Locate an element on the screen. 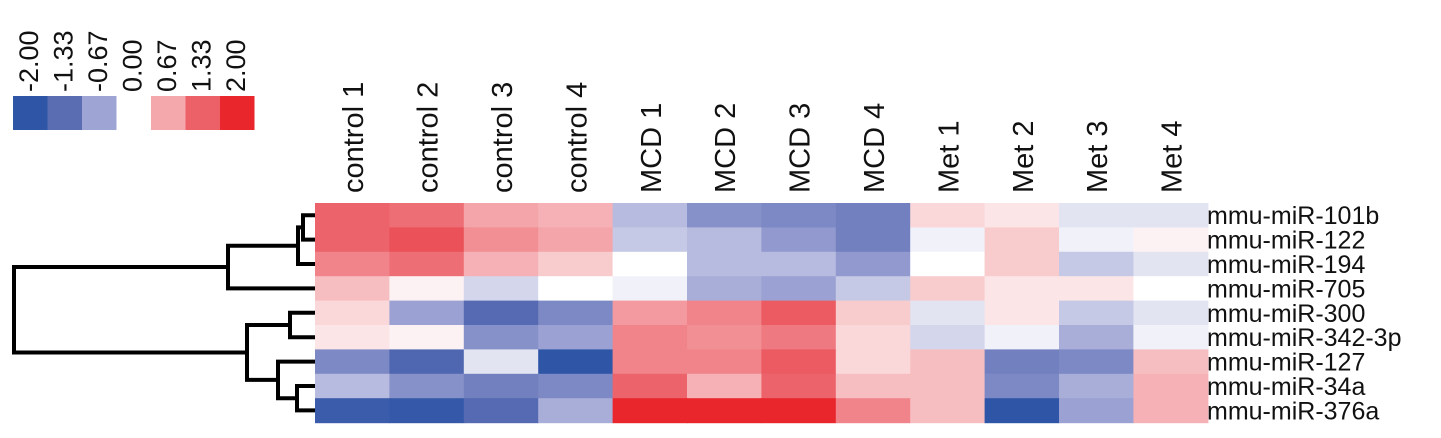 The width and height of the screenshot is (1441, 438). legend-tick-label: 2.00 is located at coordinates (236, 65).